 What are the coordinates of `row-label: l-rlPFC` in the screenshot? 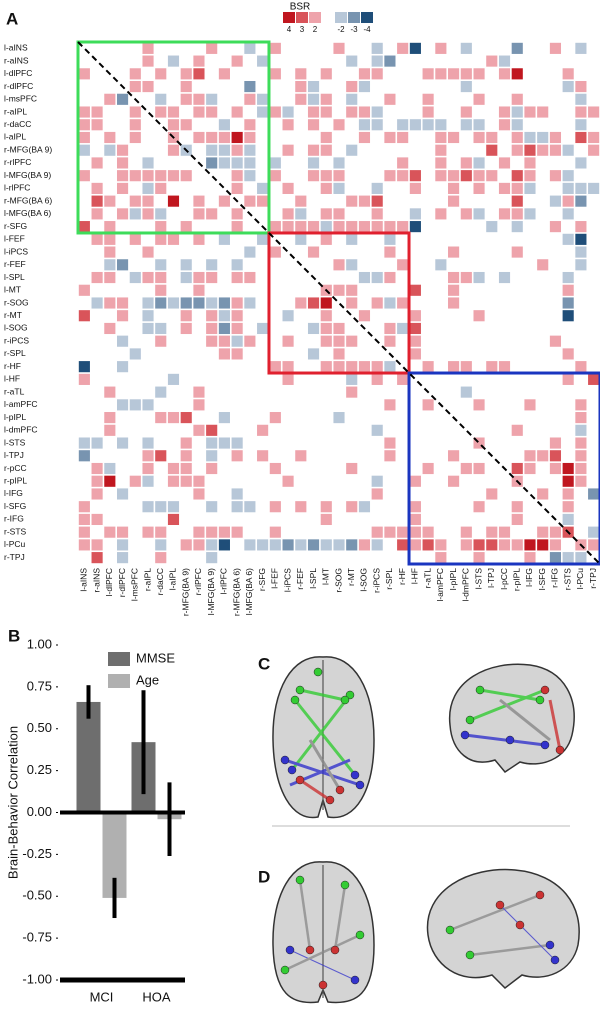 It's located at (17, 188).